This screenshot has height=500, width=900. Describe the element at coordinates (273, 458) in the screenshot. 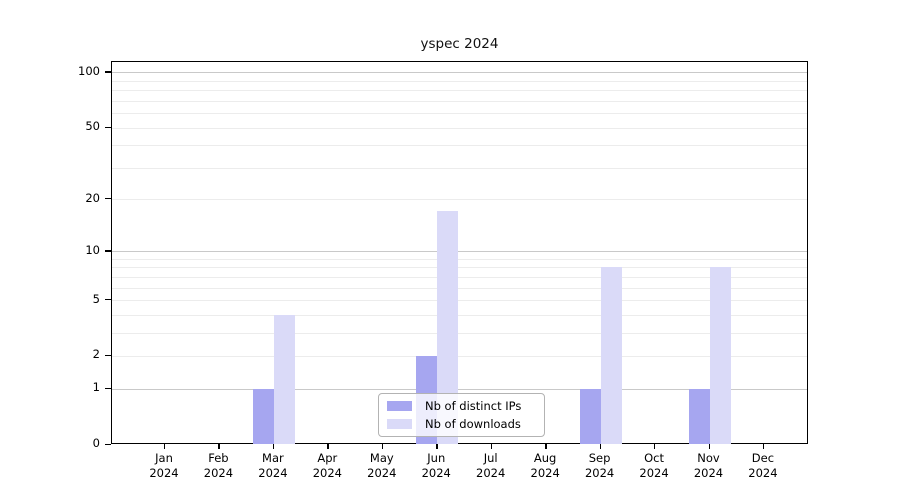

I see `month-label: Mar` at that location.